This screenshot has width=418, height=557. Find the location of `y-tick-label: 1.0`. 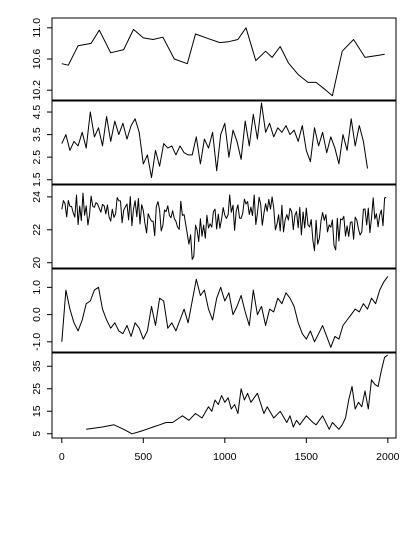

y-tick-label: 1.0 is located at coordinates (37, 287).